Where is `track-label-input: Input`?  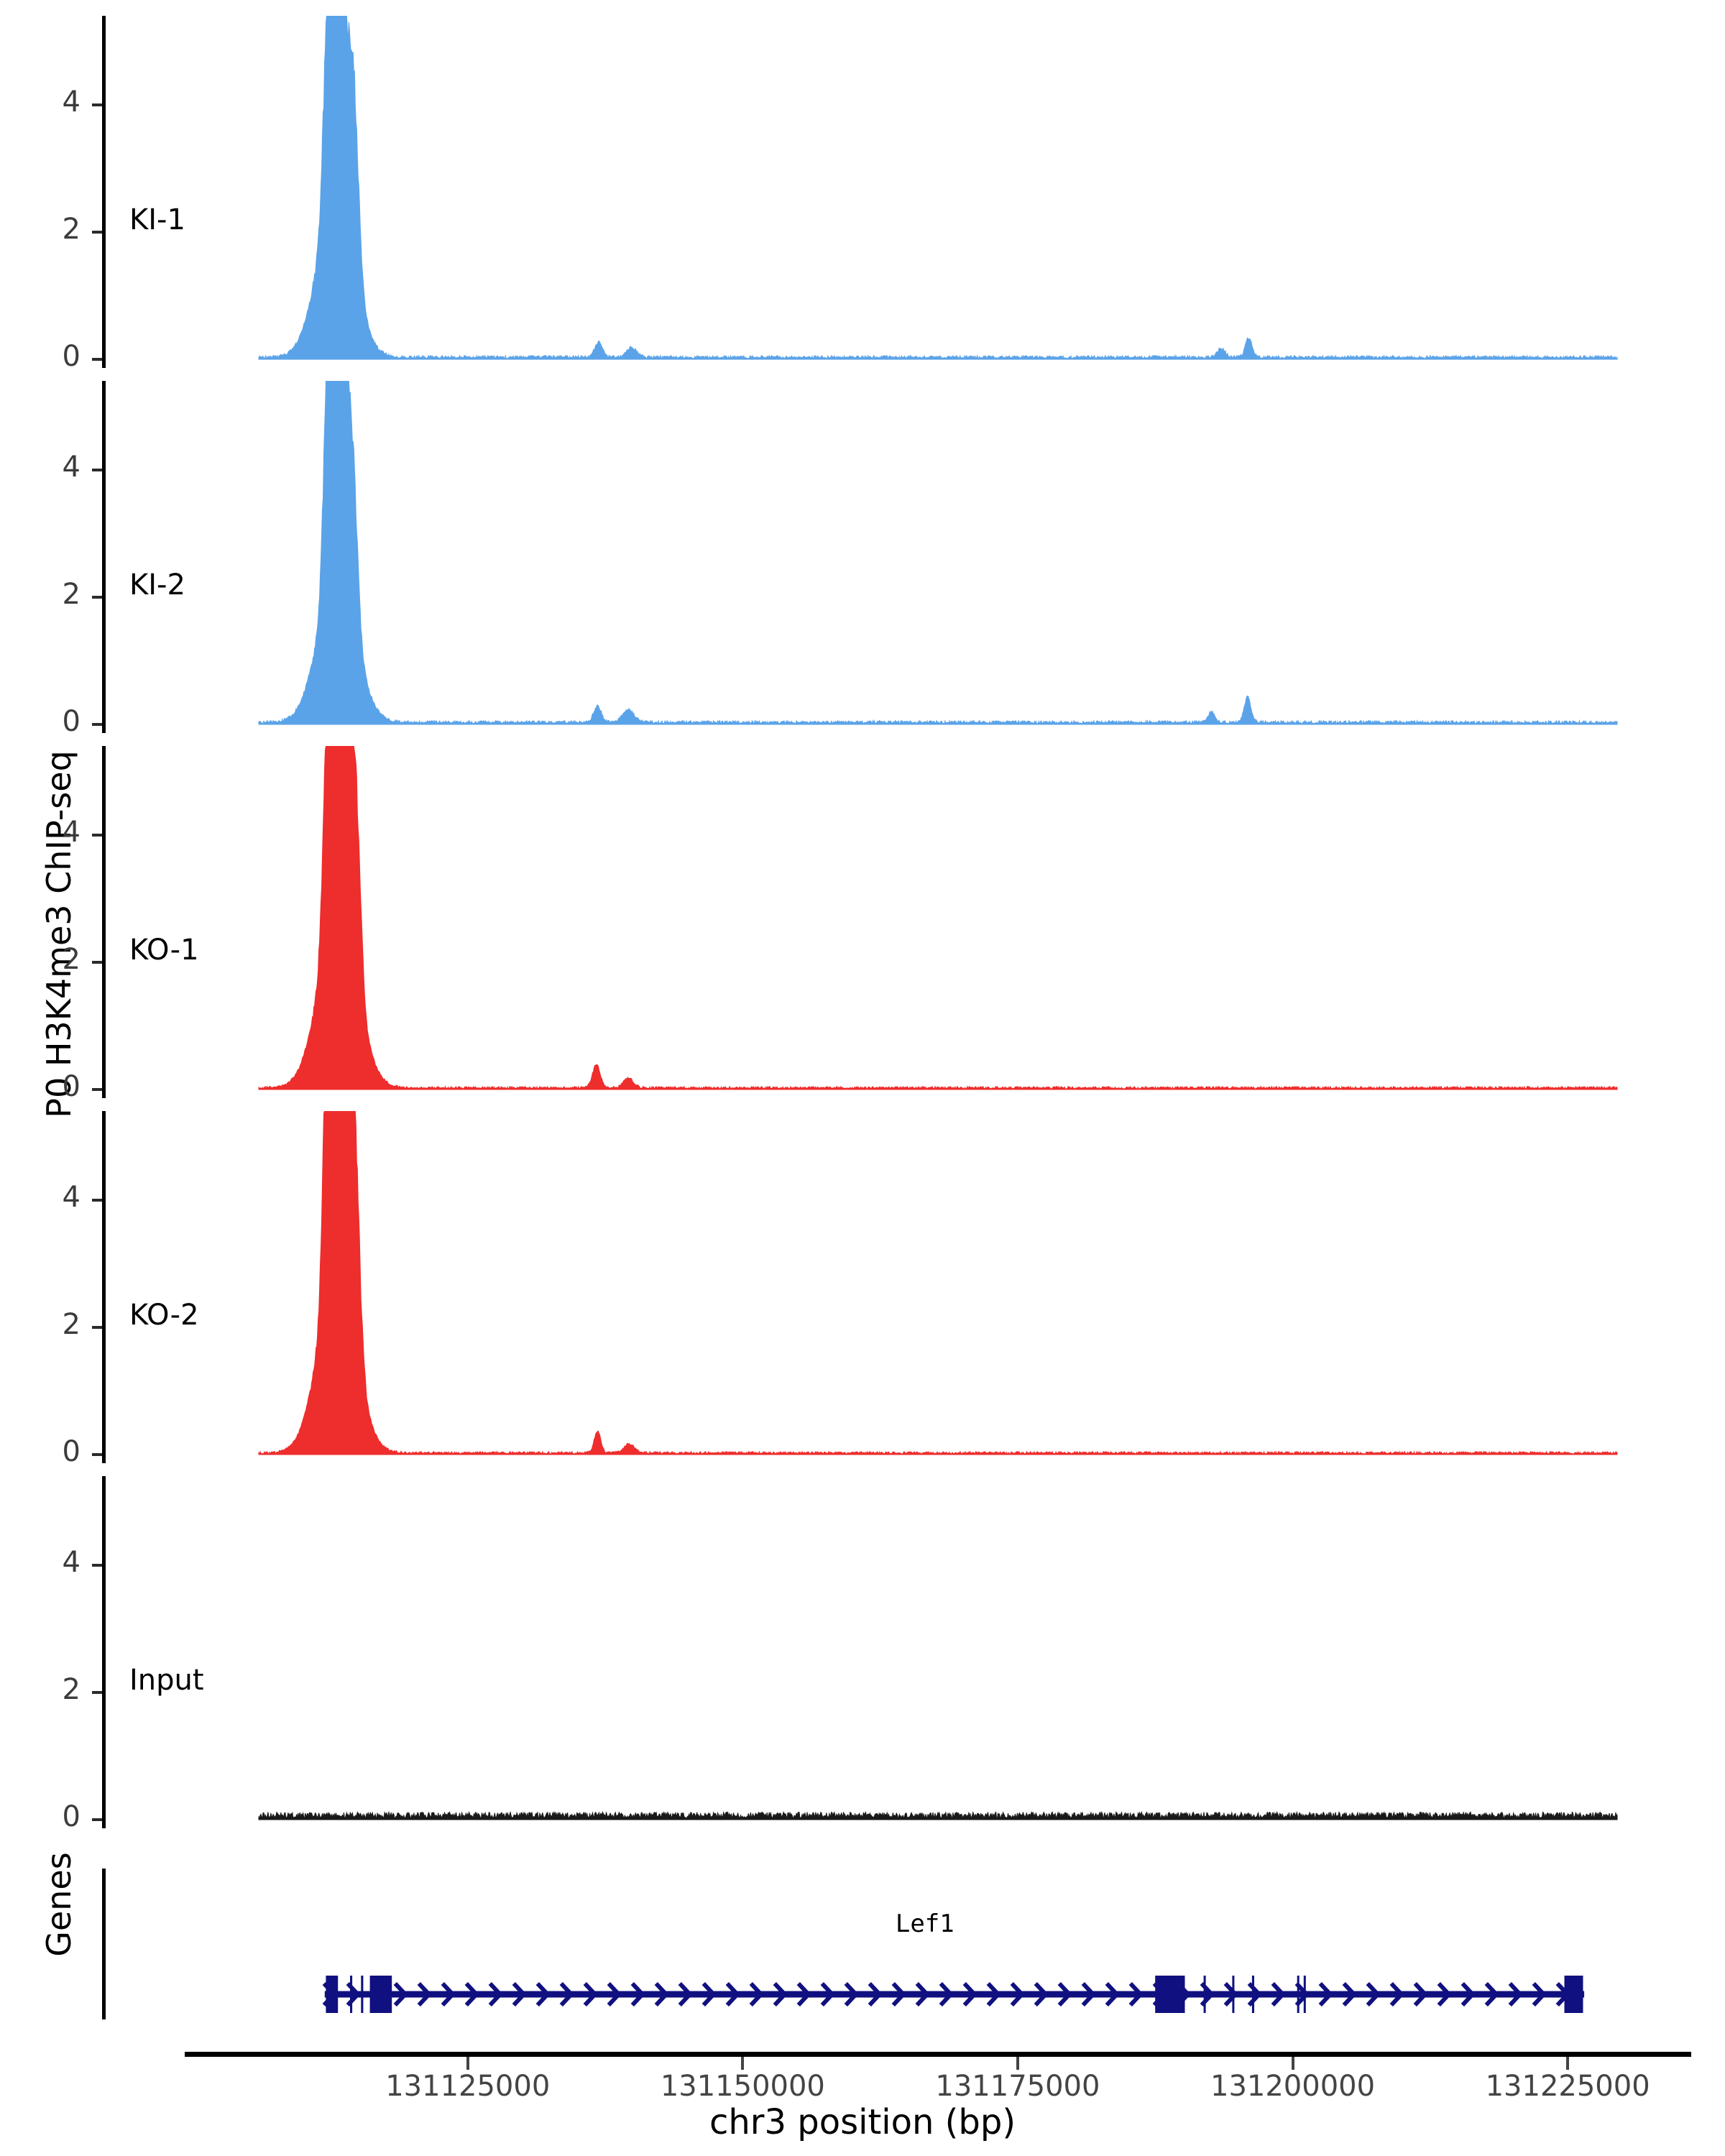 track-label-input: Input is located at coordinates (166, 1680).